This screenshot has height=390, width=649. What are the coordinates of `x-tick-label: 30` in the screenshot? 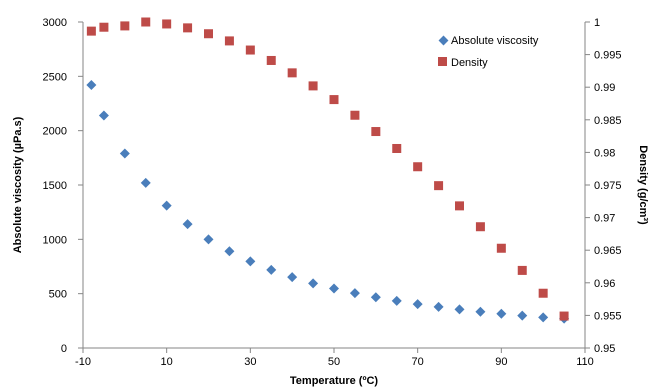 It's located at (250, 362).